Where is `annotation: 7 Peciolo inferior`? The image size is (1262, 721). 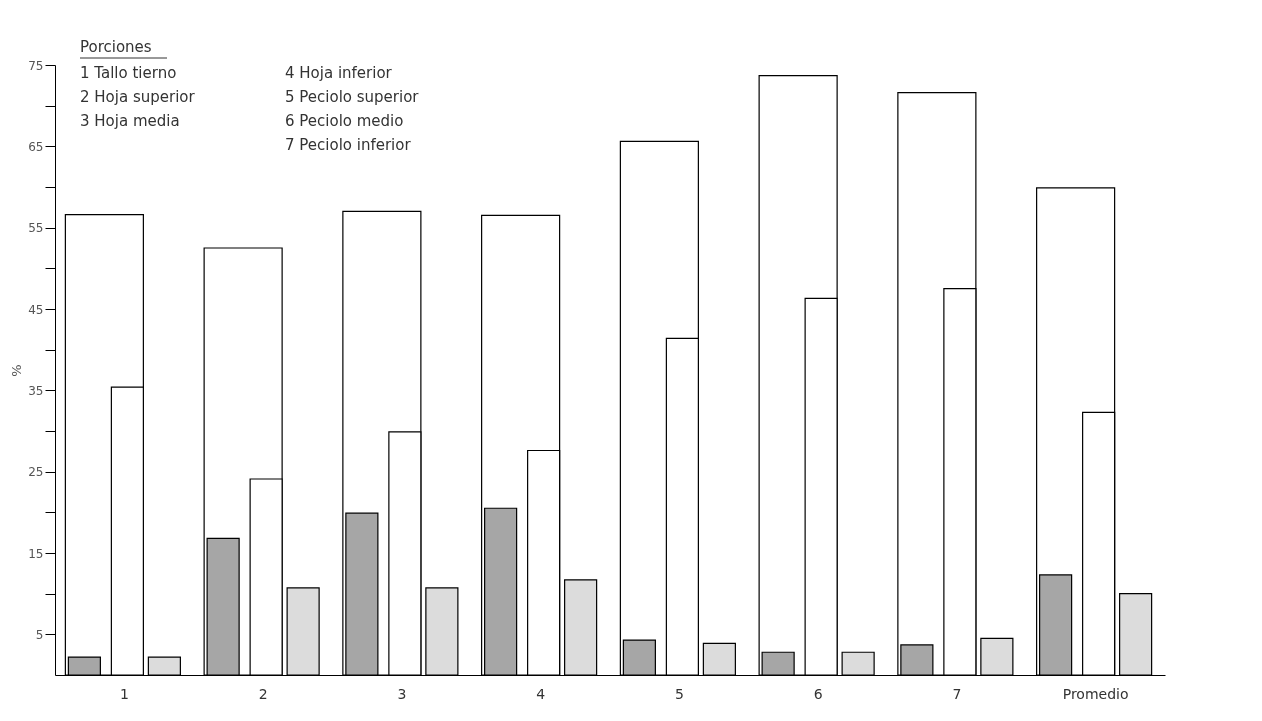
annotation: 7 Peciolo inferior is located at coordinates (348, 145).